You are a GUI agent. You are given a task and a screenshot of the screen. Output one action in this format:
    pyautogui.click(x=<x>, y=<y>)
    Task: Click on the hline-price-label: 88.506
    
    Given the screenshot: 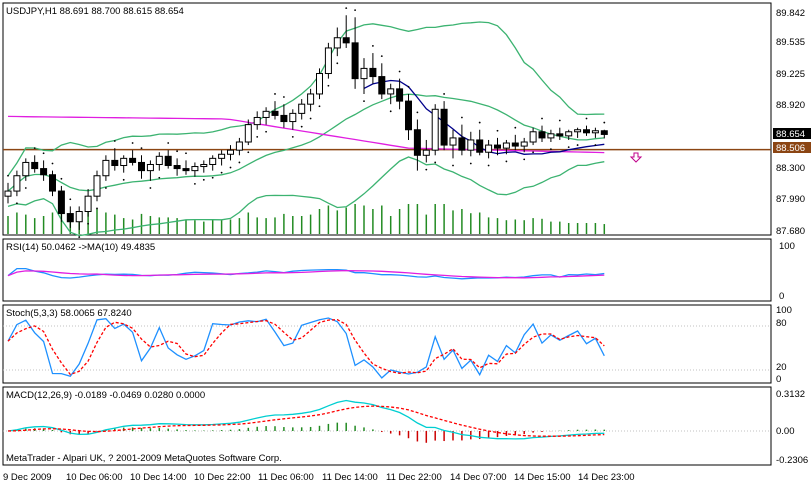 What is the action you would take?
    pyautogui.click(x=790, y=148)
    